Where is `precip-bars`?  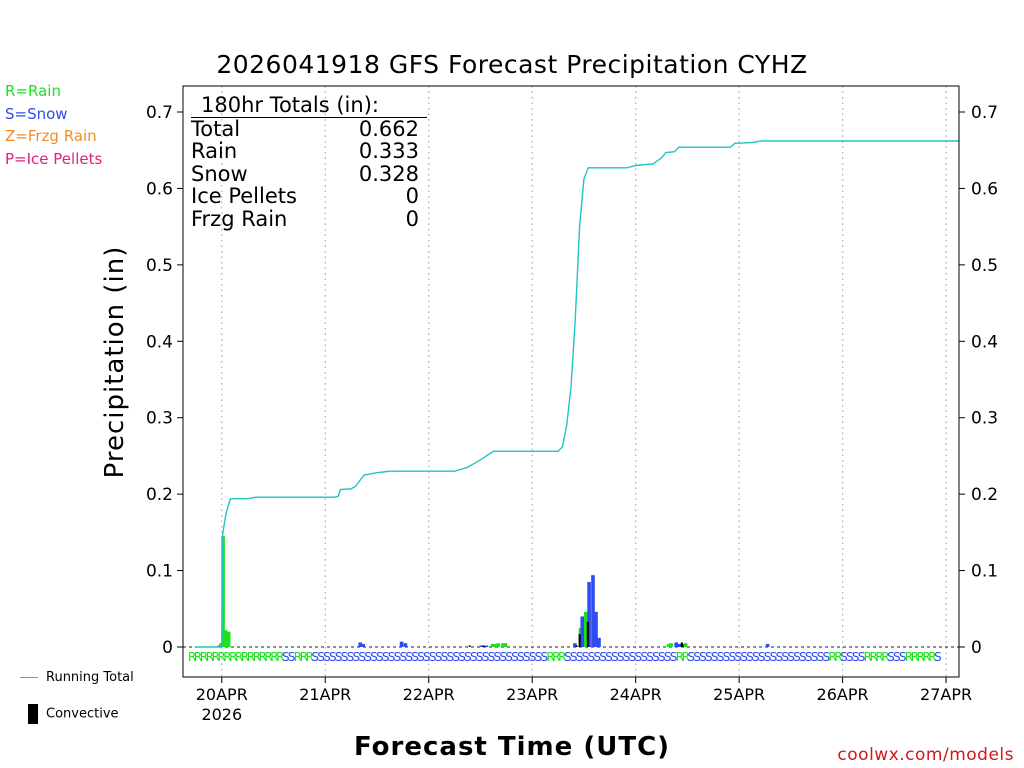
precip-bars is located at coordinates (493, 591).